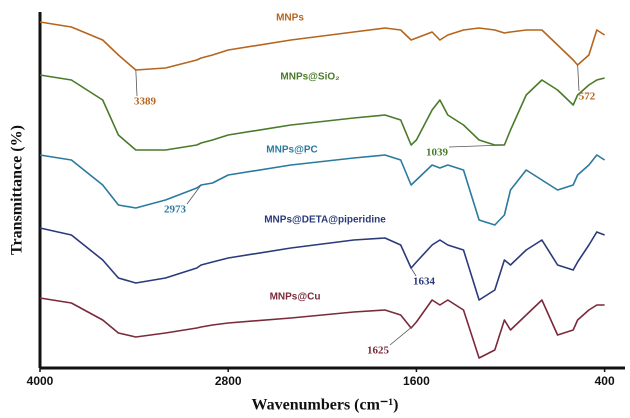  I want to click on series-label: MNPs, so click(290, 18).